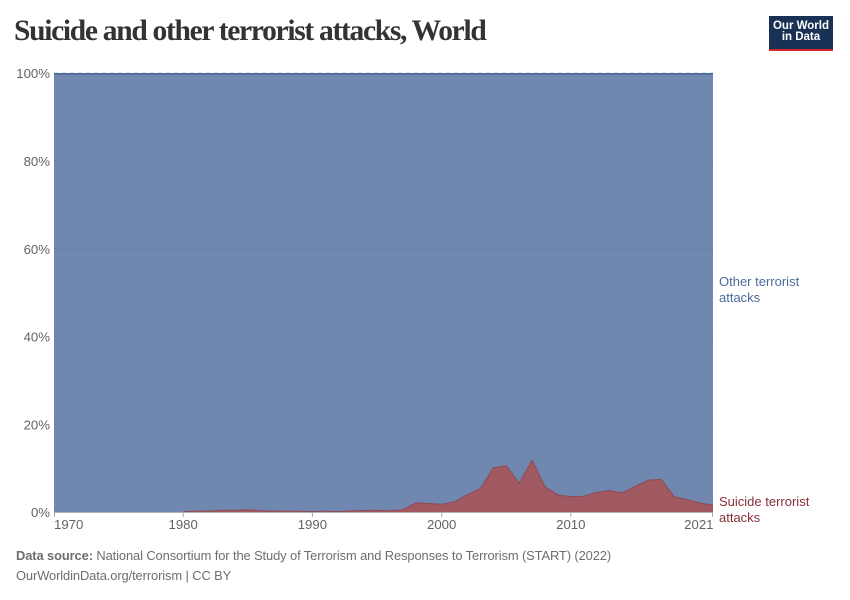  What do you see at coordinates (37, 249) in the screenshot?
I see `svg-text: 60%` at bounding box center [37, 249].